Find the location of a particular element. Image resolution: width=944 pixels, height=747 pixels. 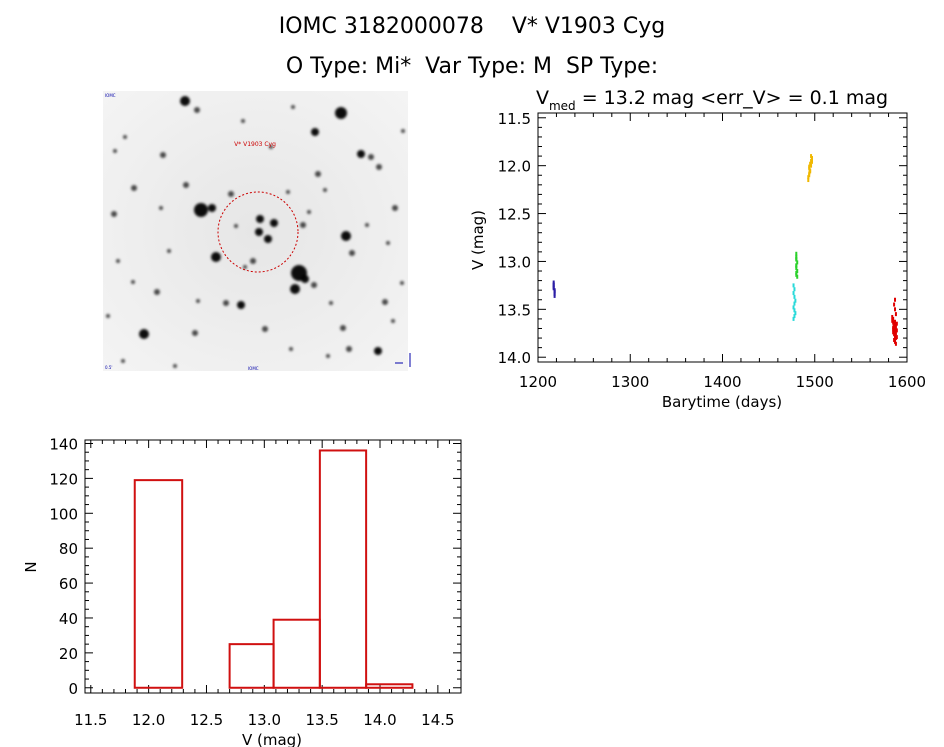

histogram-ylabel: N is located at coordinates (31, 566).